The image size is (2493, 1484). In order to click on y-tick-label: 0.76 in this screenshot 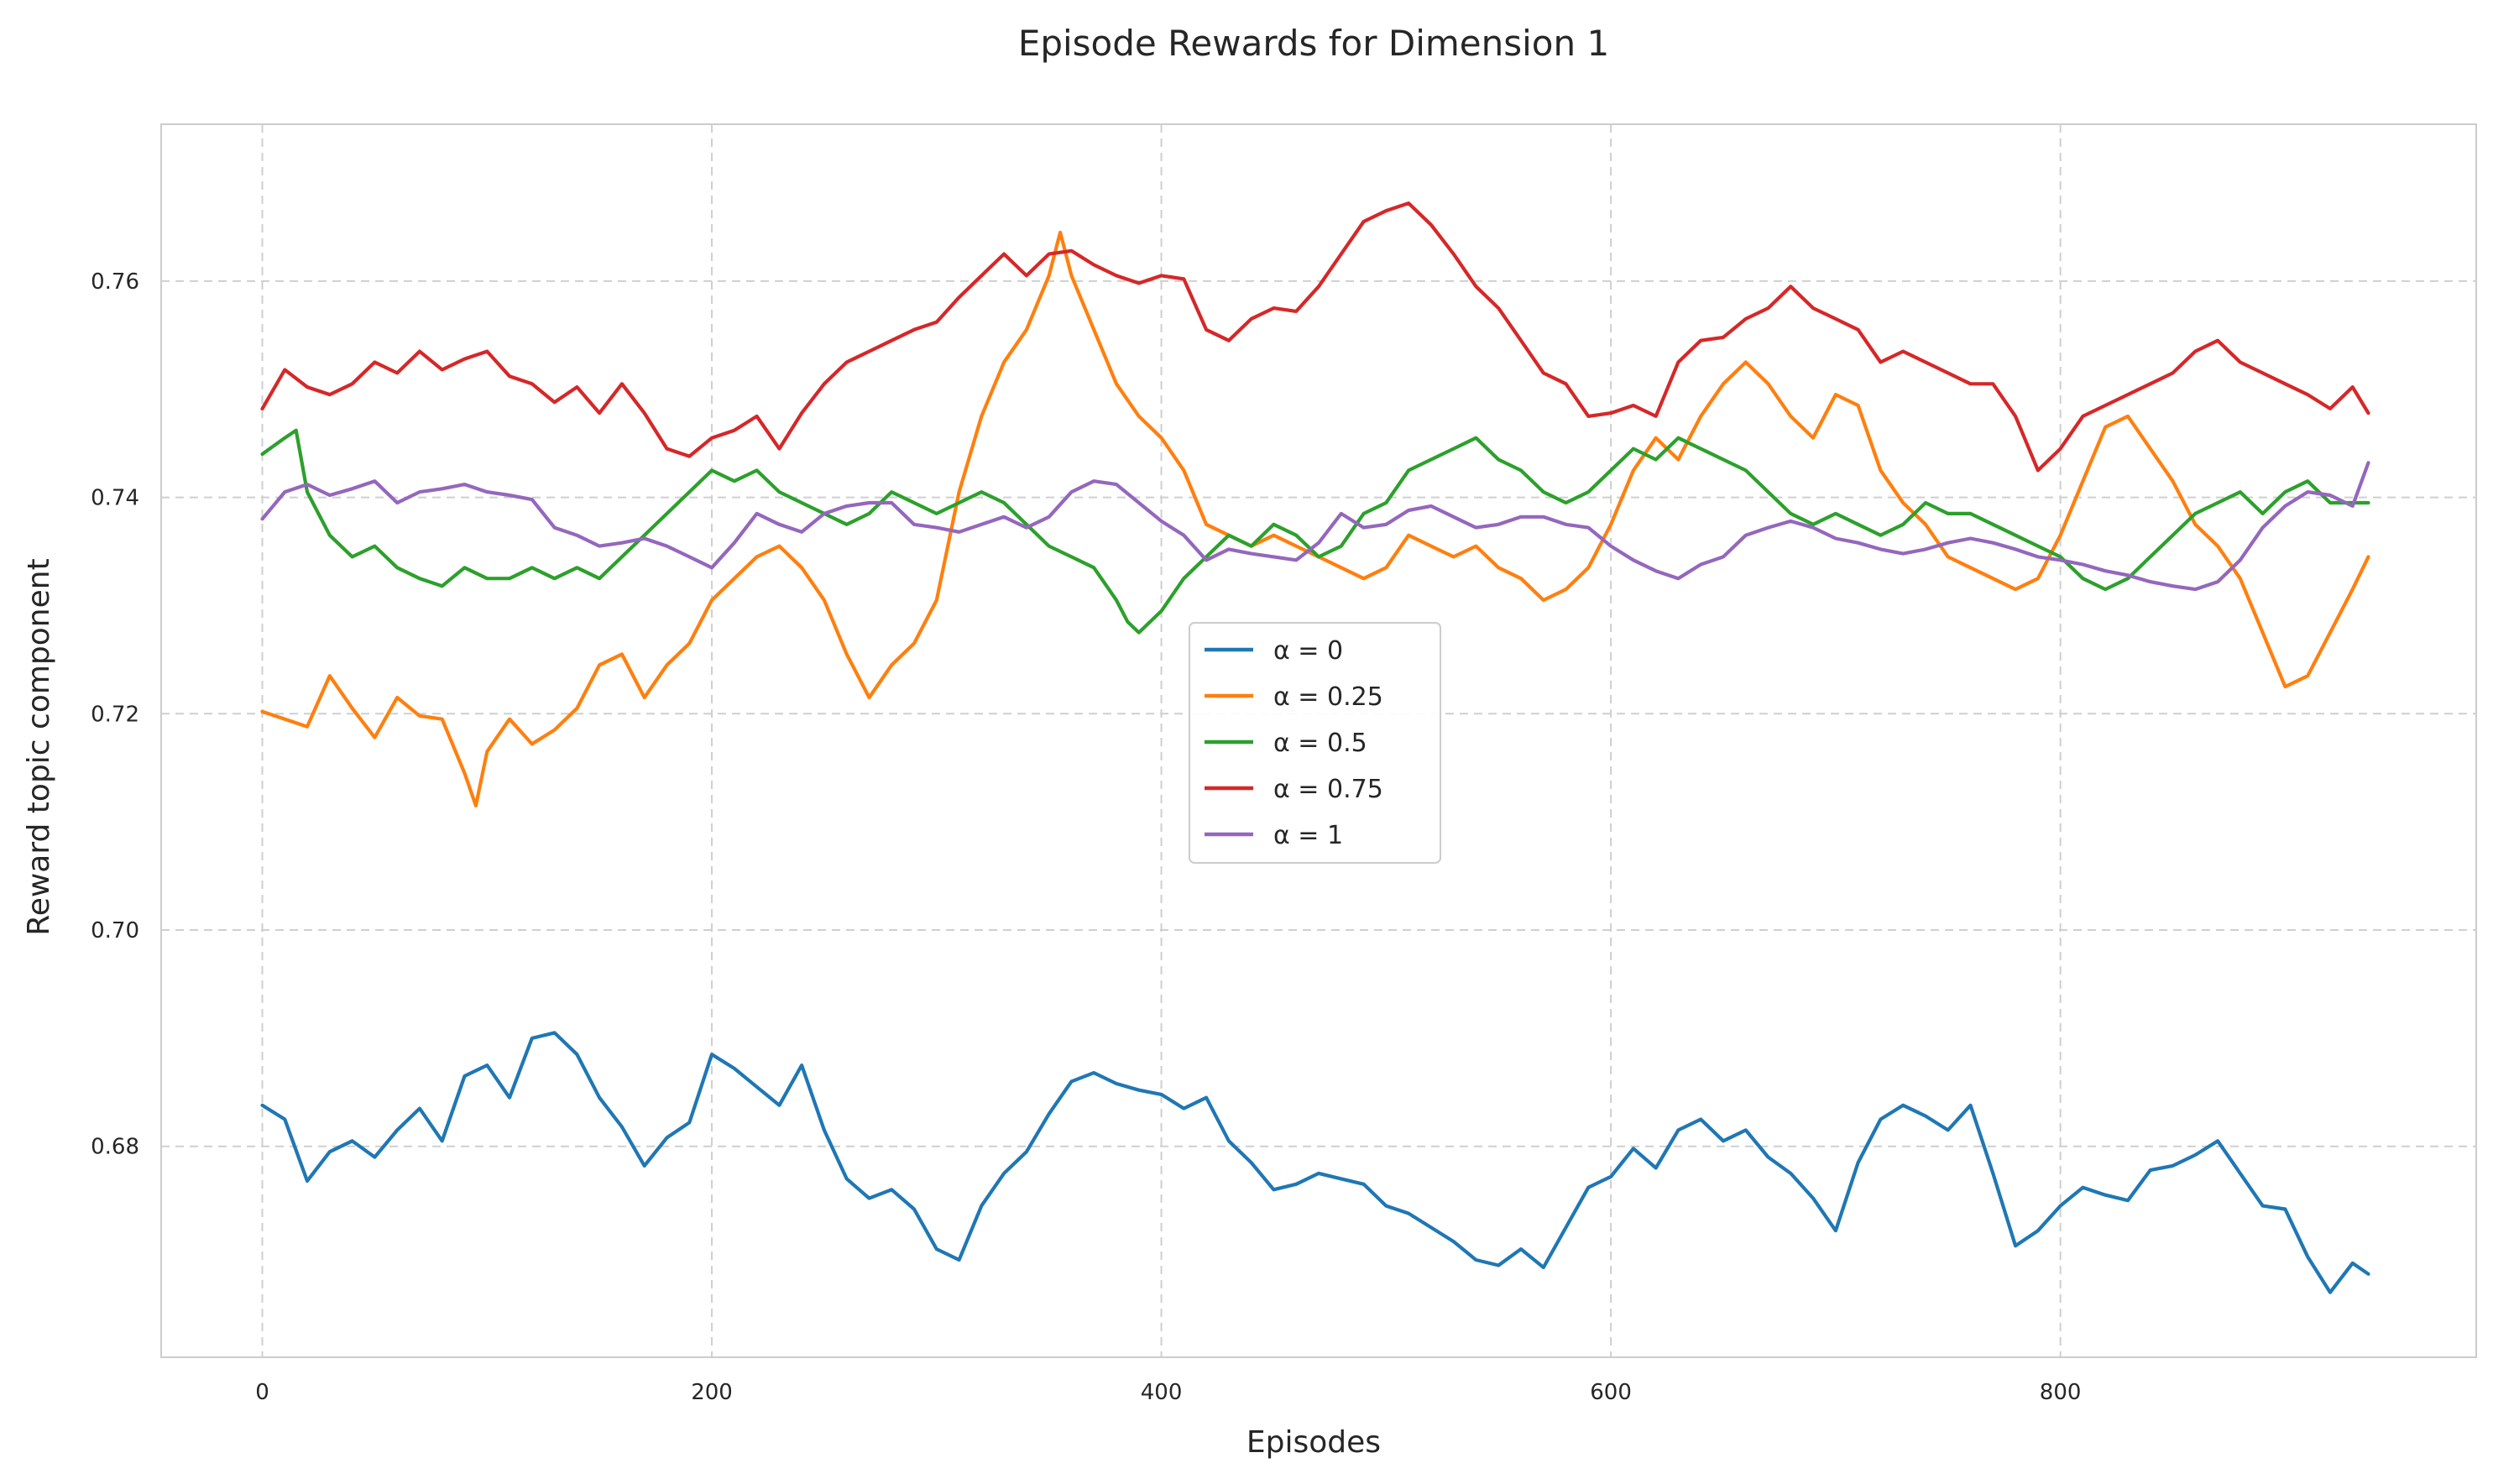, I will do `click(115, 282)`.